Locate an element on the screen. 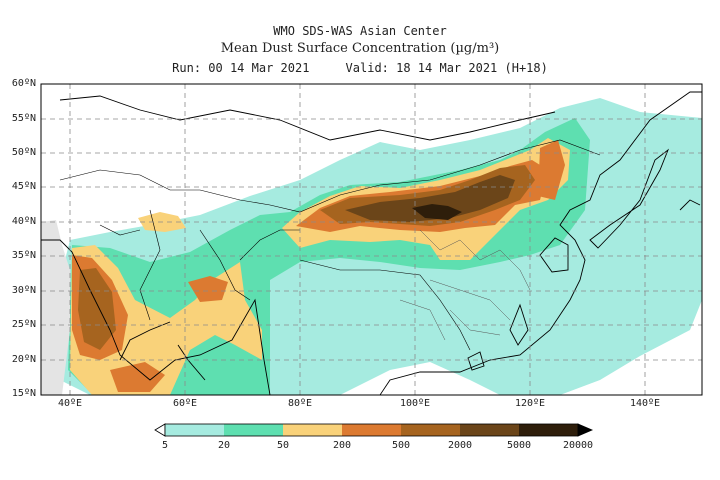 Image resolution: width=720 pixels, height=480 pixels. no-data-region is located at coordinates (55, 307).